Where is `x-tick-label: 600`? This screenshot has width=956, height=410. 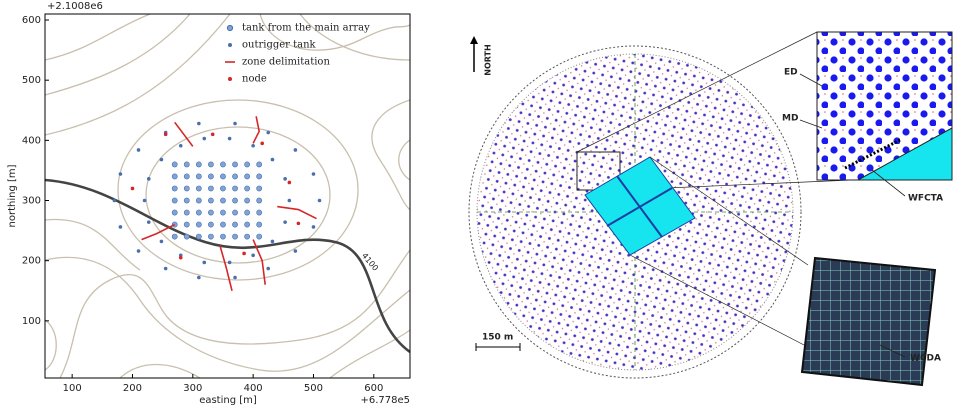 x-tick-label: 600 is located at coordinates (373, 388).